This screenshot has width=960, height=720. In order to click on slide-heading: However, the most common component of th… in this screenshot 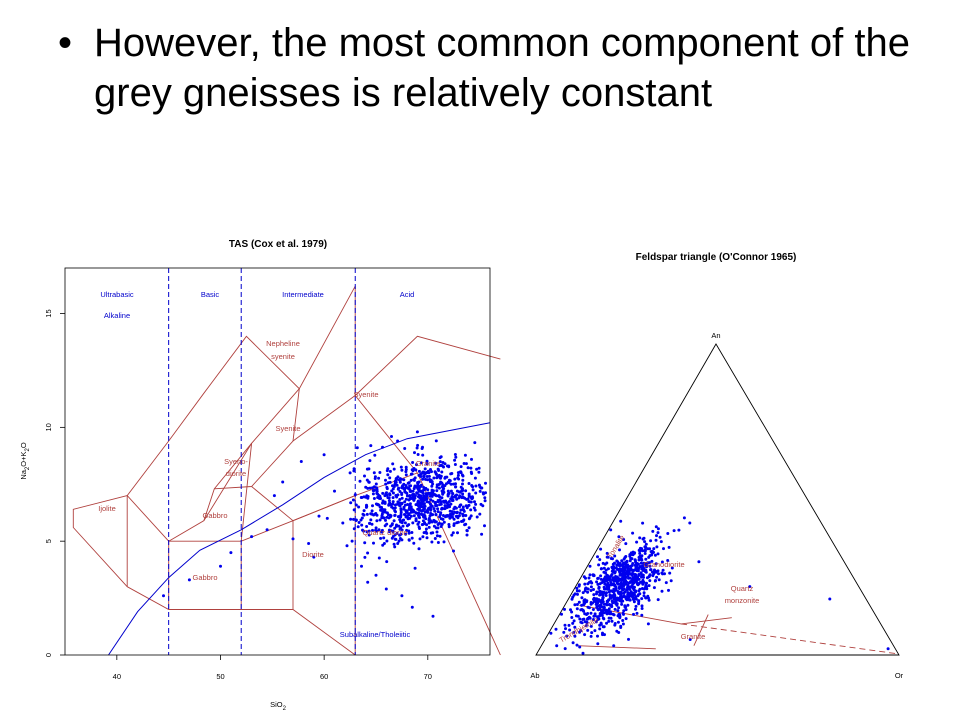, I will do `click(502, 68)`.